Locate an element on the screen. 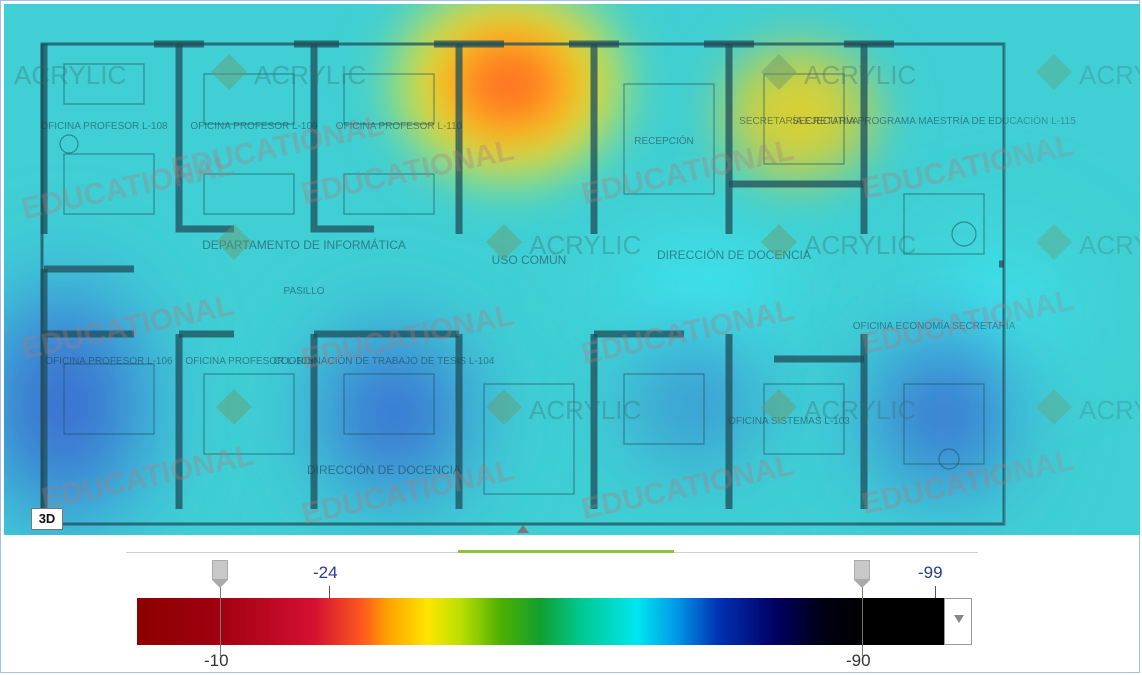  max-threshold-line is located at coordinates (862, 620).